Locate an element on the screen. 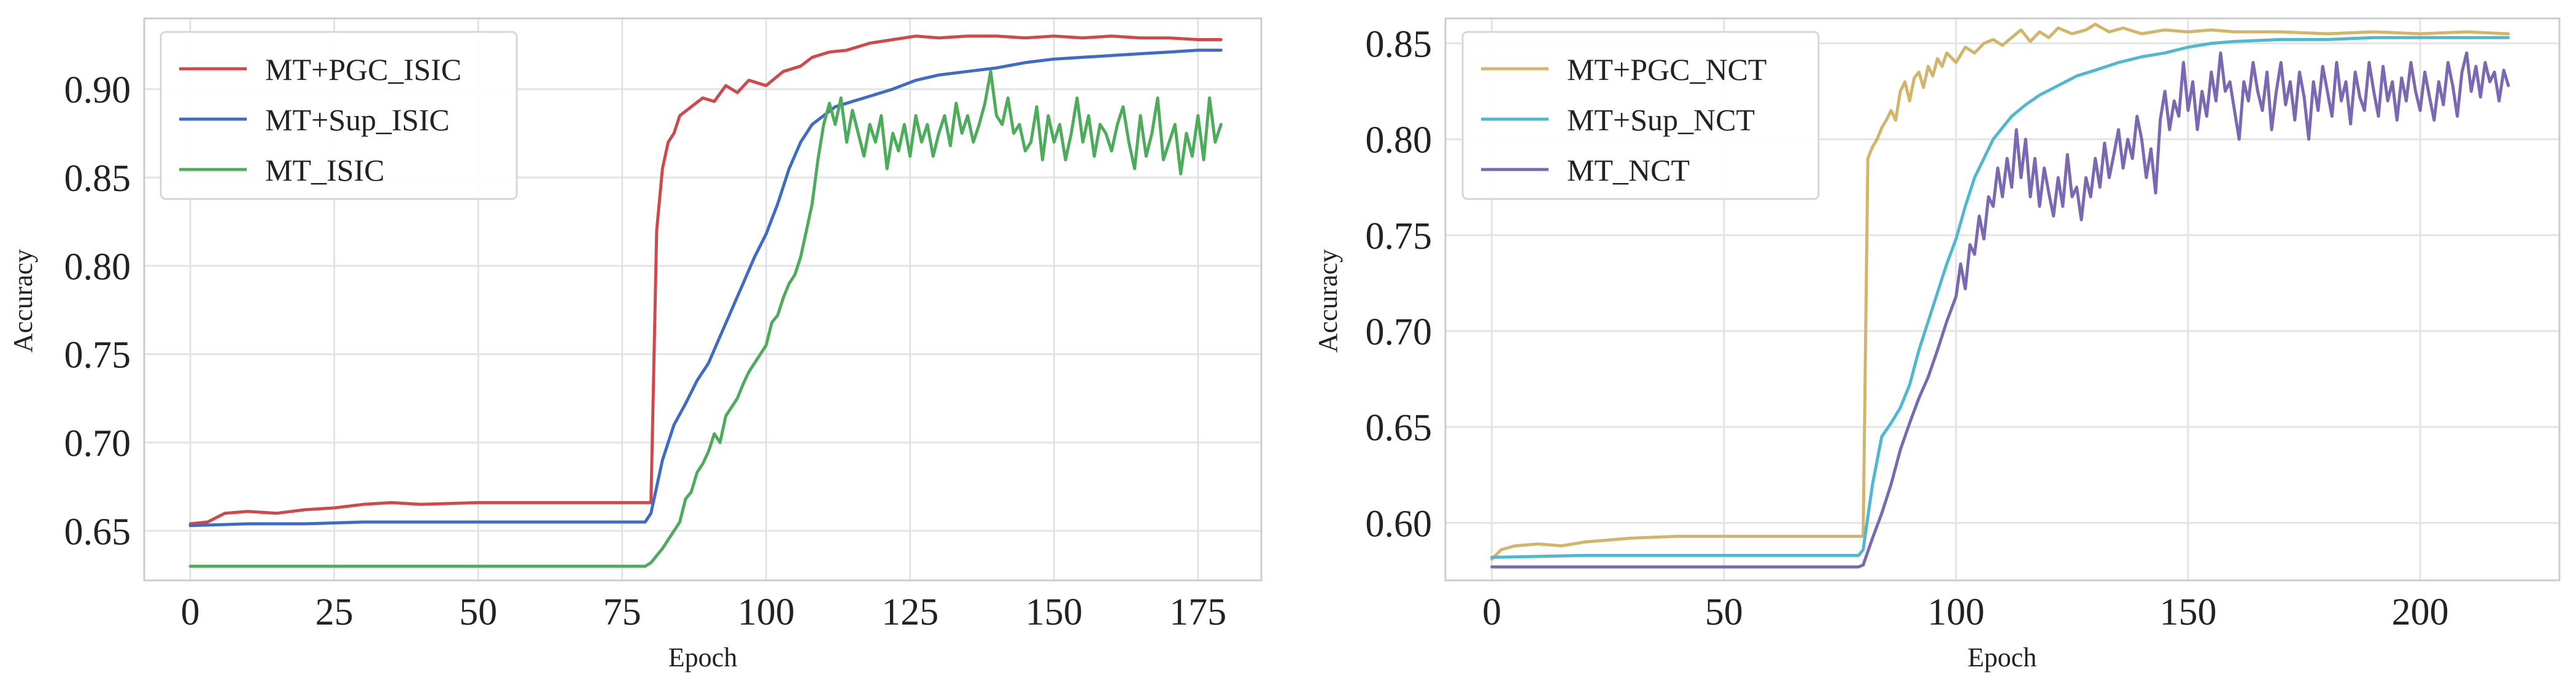  legend-label-0: MT+PGC_ISIC is located at coordinates (364, 70).